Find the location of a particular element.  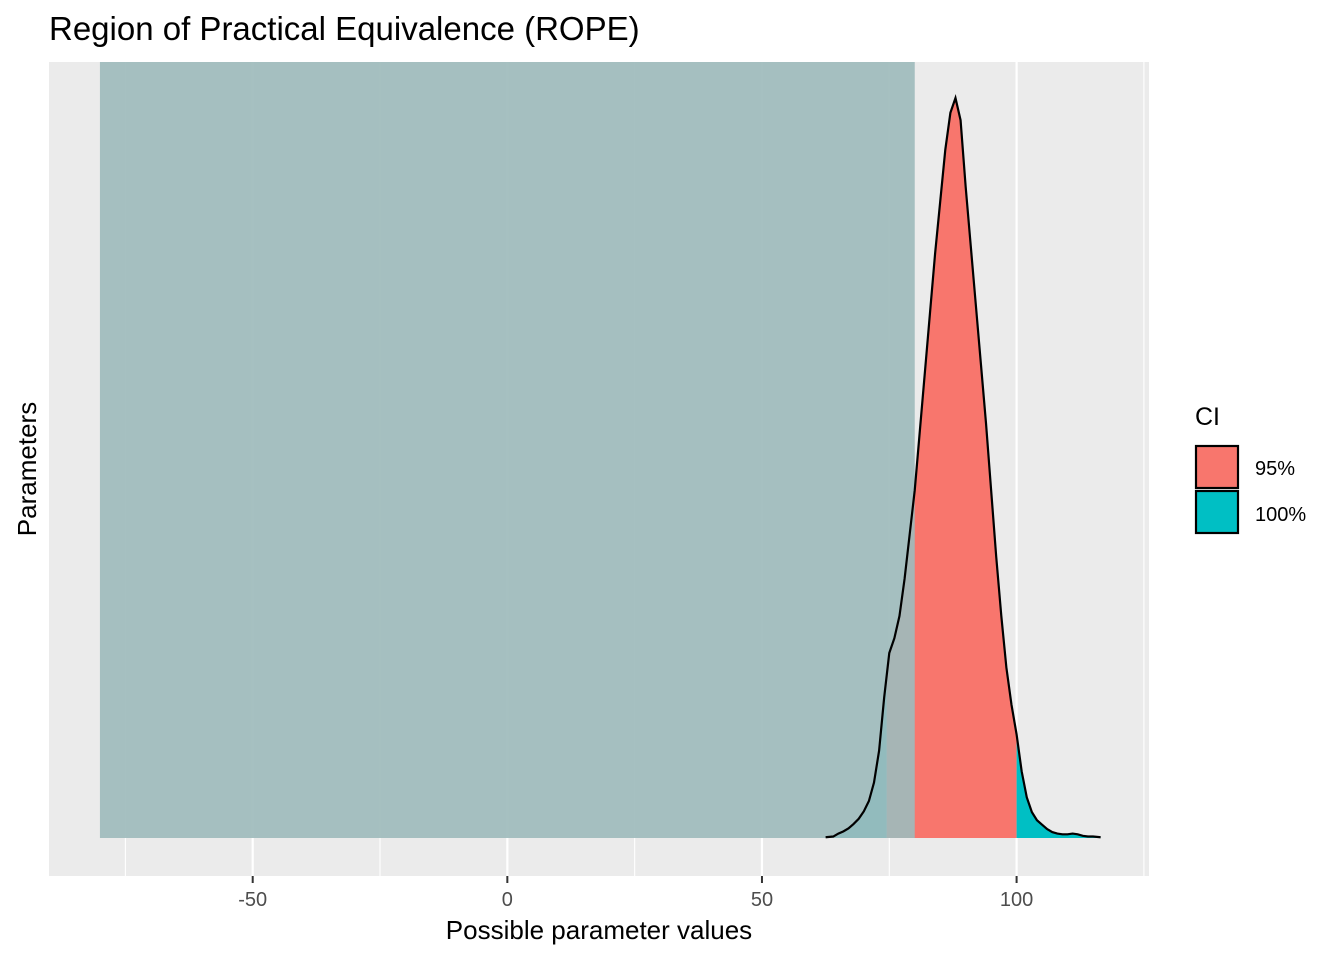

legend-title: CI is located at coordinates (1207, 417).